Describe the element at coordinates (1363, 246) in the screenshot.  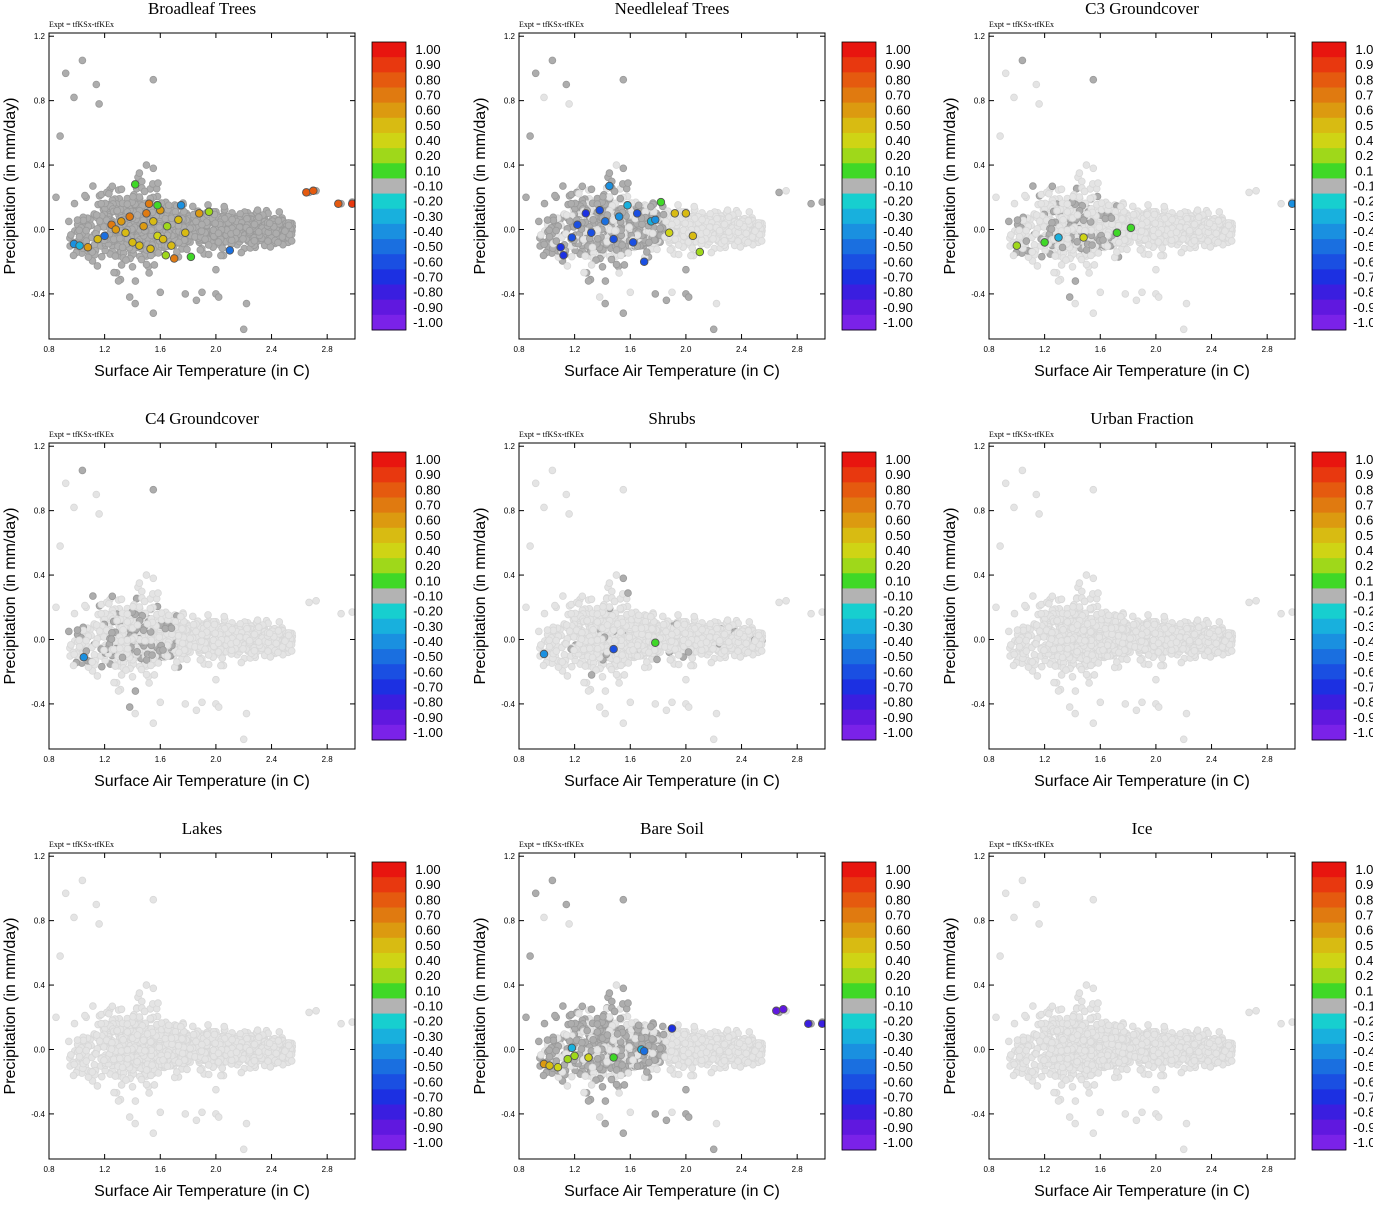
I see `colorbar-label: -0.50` at that location.